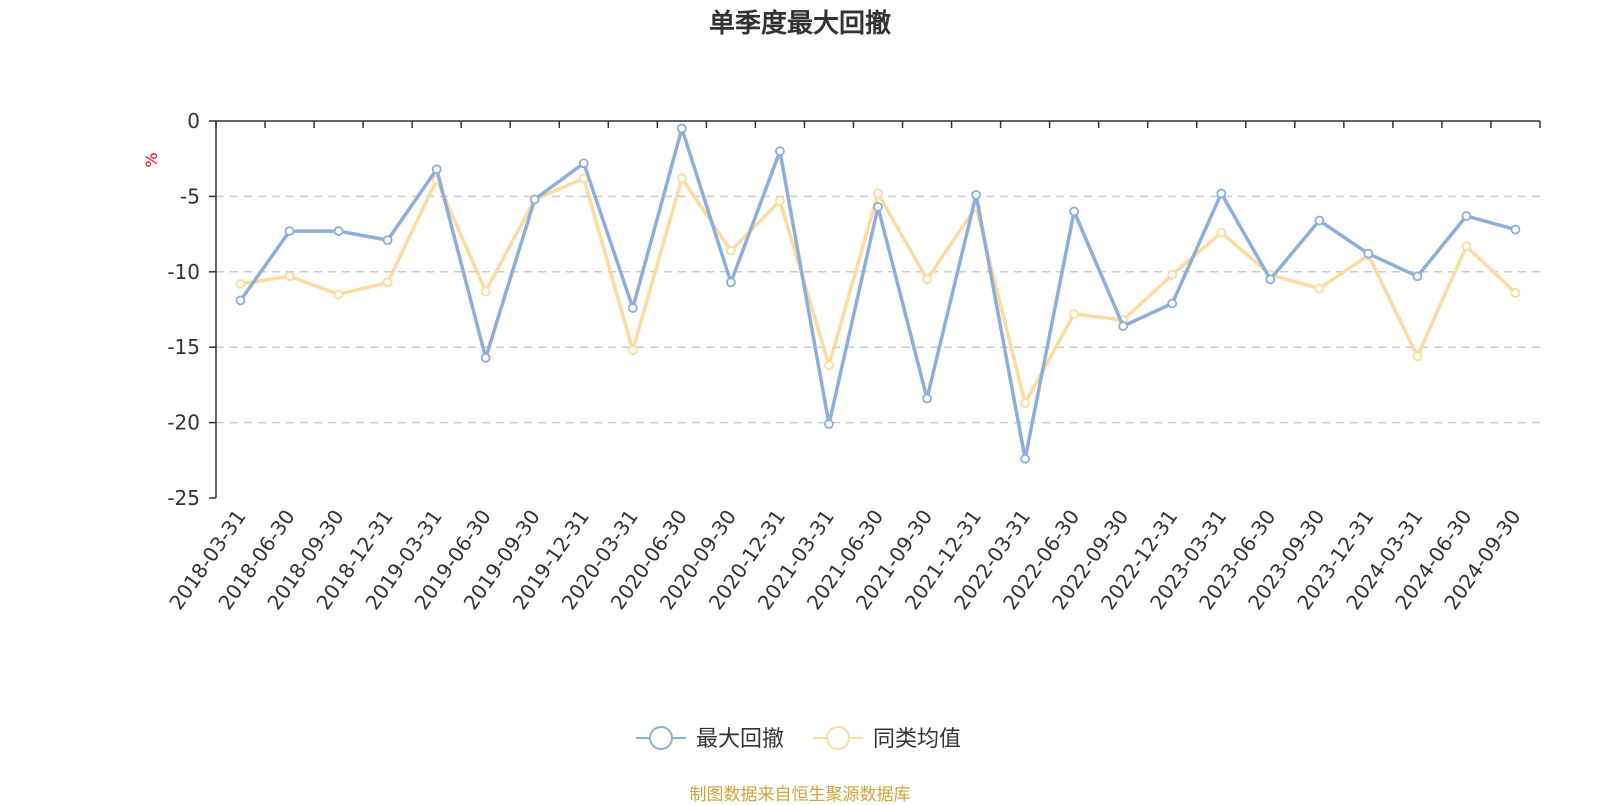 Image resolution: width=1600 pixels, height=805 pixels. Describe the element at coordinates (193, 121) in the screenshot. I see `y-tick-label: 0` at that location.